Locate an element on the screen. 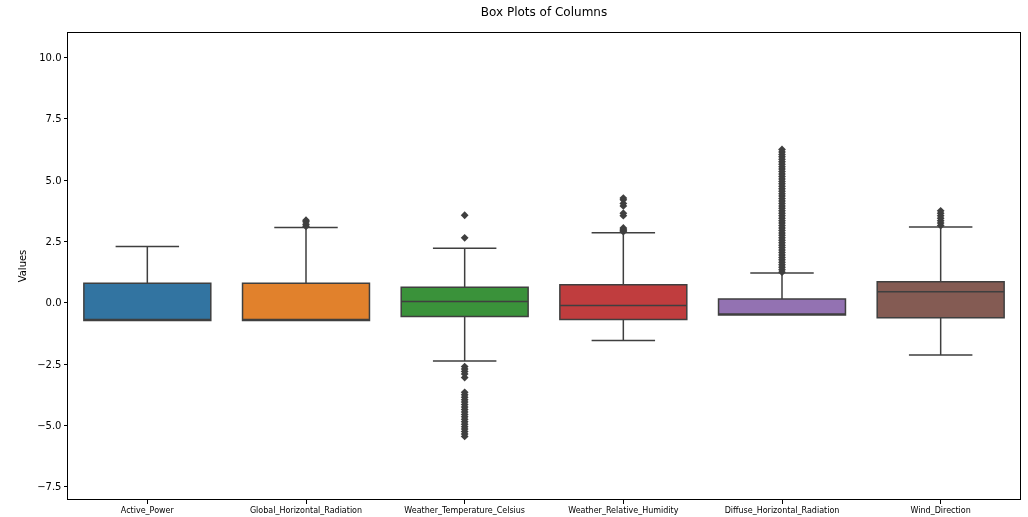 This screenshot has width=1028, height=517. y-axis-title: Values is located at coordinates (23, 266).